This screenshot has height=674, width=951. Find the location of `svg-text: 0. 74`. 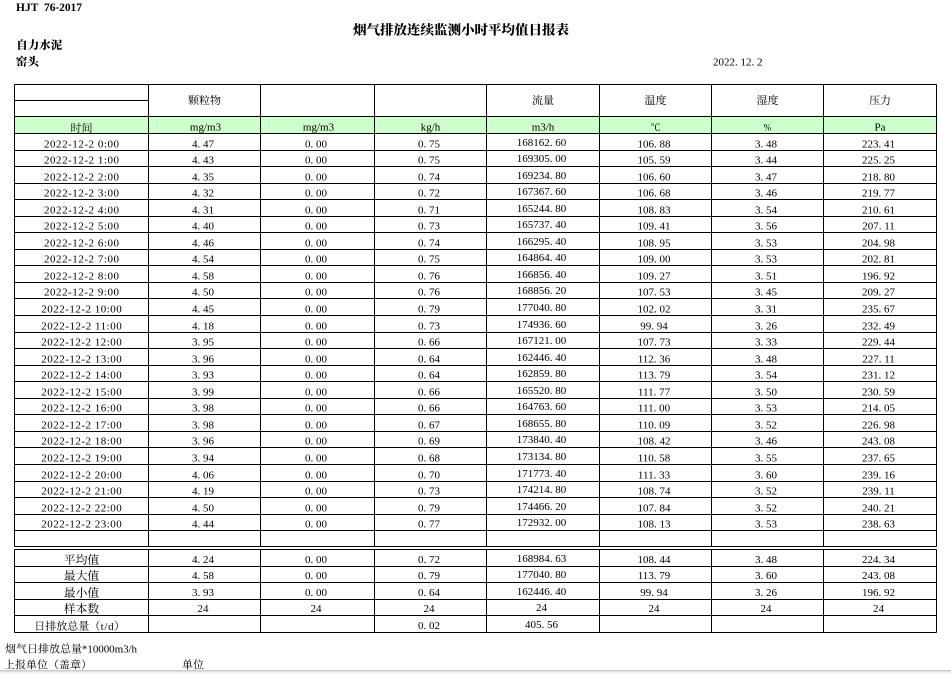

svg-text: 0. 74 is located at coordinates (429, 177).